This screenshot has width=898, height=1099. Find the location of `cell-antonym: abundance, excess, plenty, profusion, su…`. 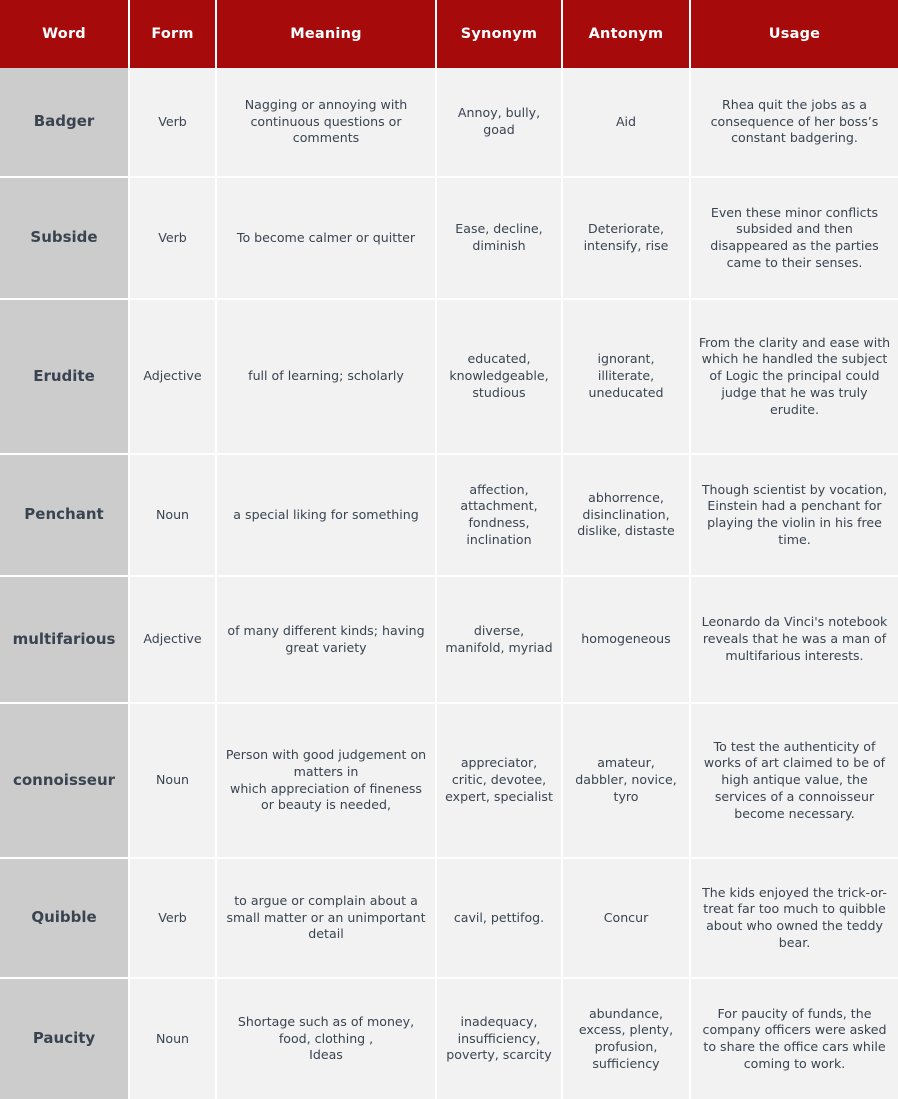

cell-antonym: abundance, excess, plenty, profusion, su… is located at coordinates (626, 1038).